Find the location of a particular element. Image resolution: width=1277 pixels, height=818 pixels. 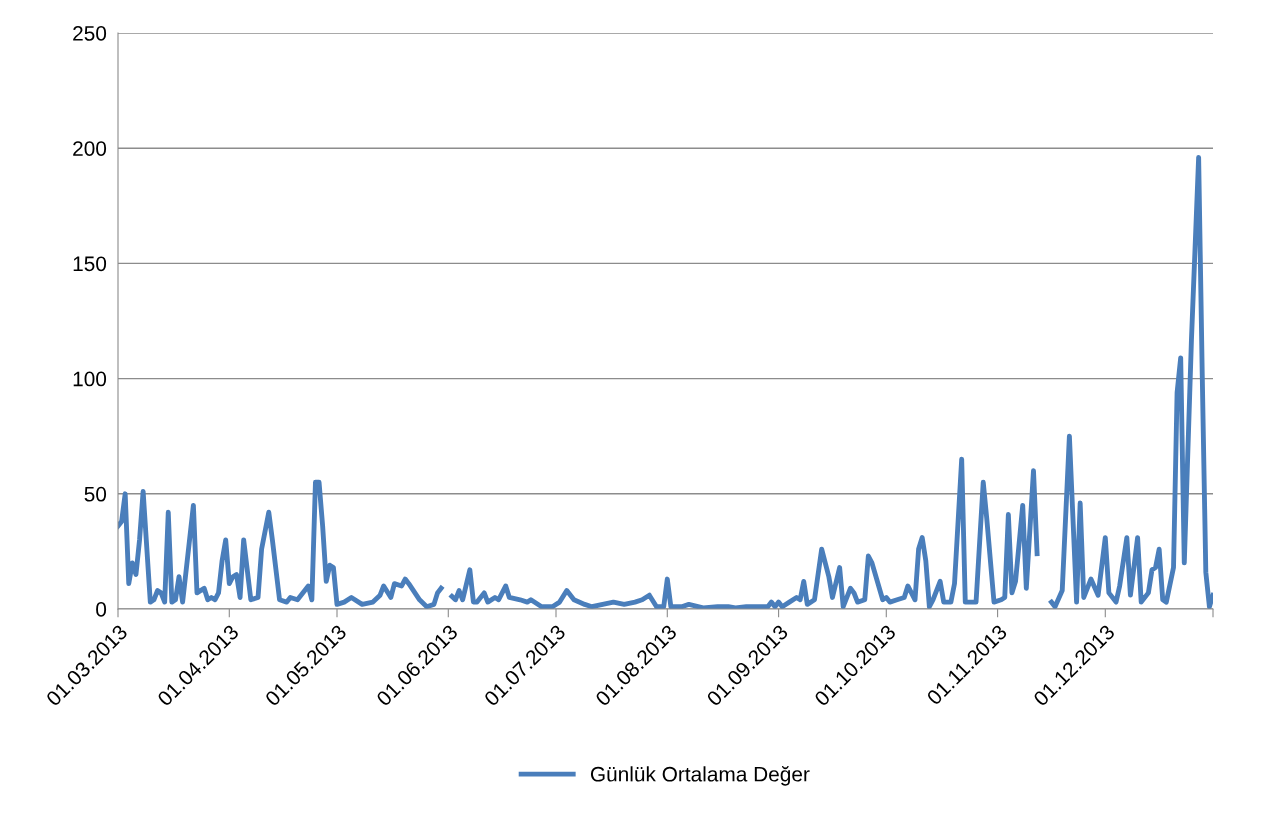

y-tick-label: 250 is located at coordinates (90, 33).